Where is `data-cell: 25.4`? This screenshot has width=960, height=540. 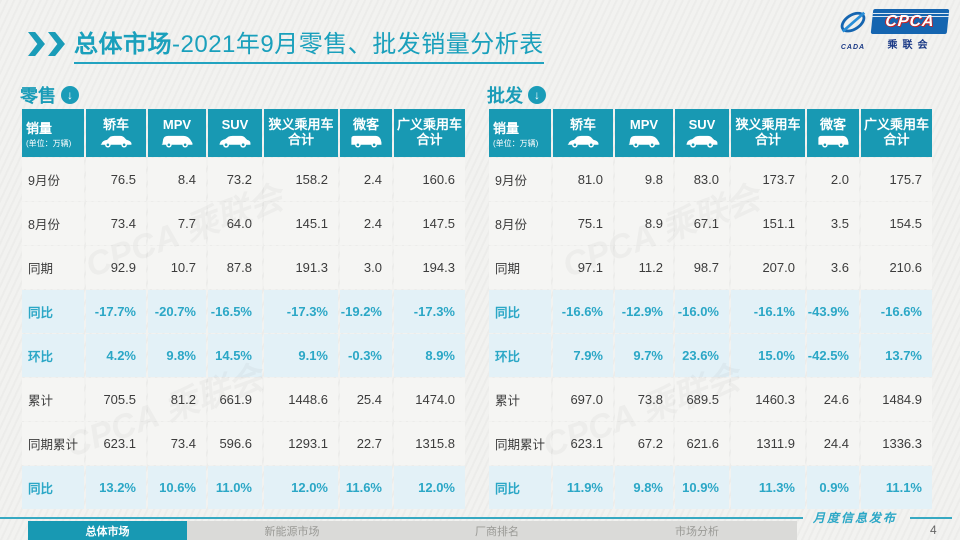
data-cell: 25.4 is located at coordinates (366, 399).